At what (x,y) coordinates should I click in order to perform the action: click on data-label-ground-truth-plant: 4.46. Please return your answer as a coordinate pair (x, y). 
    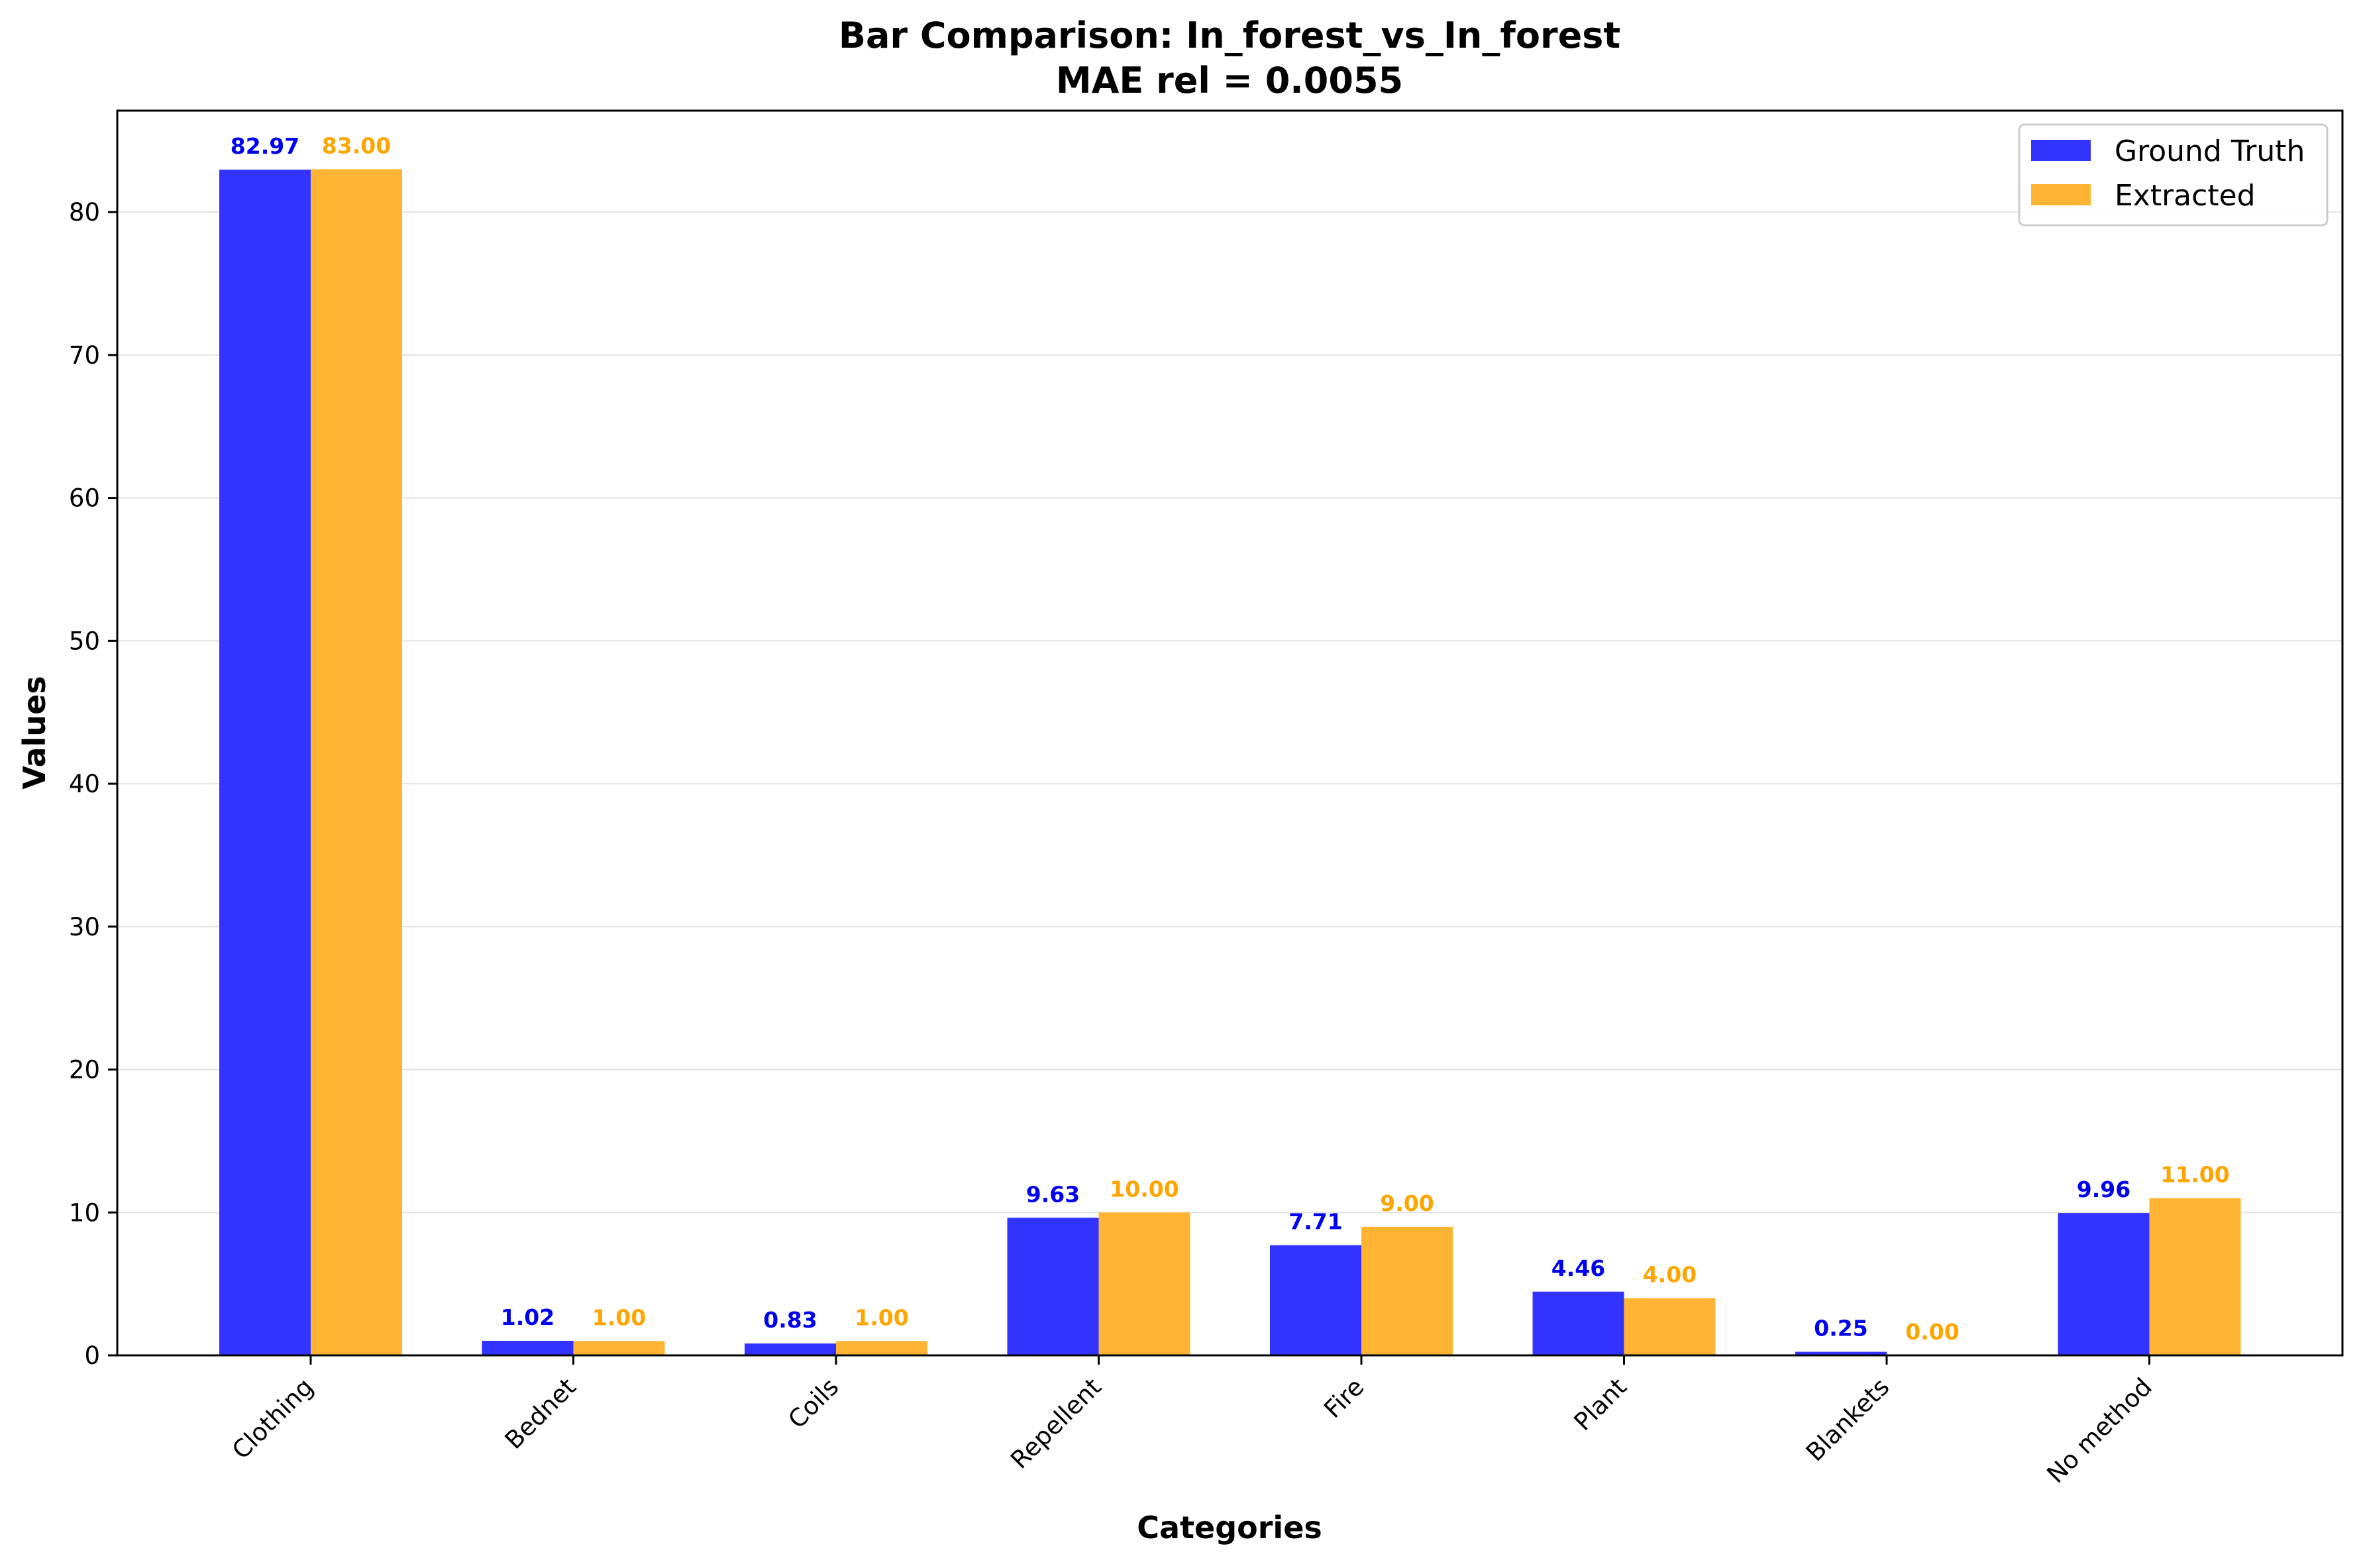
    Looking at the image, I should click on (1578, 1268).